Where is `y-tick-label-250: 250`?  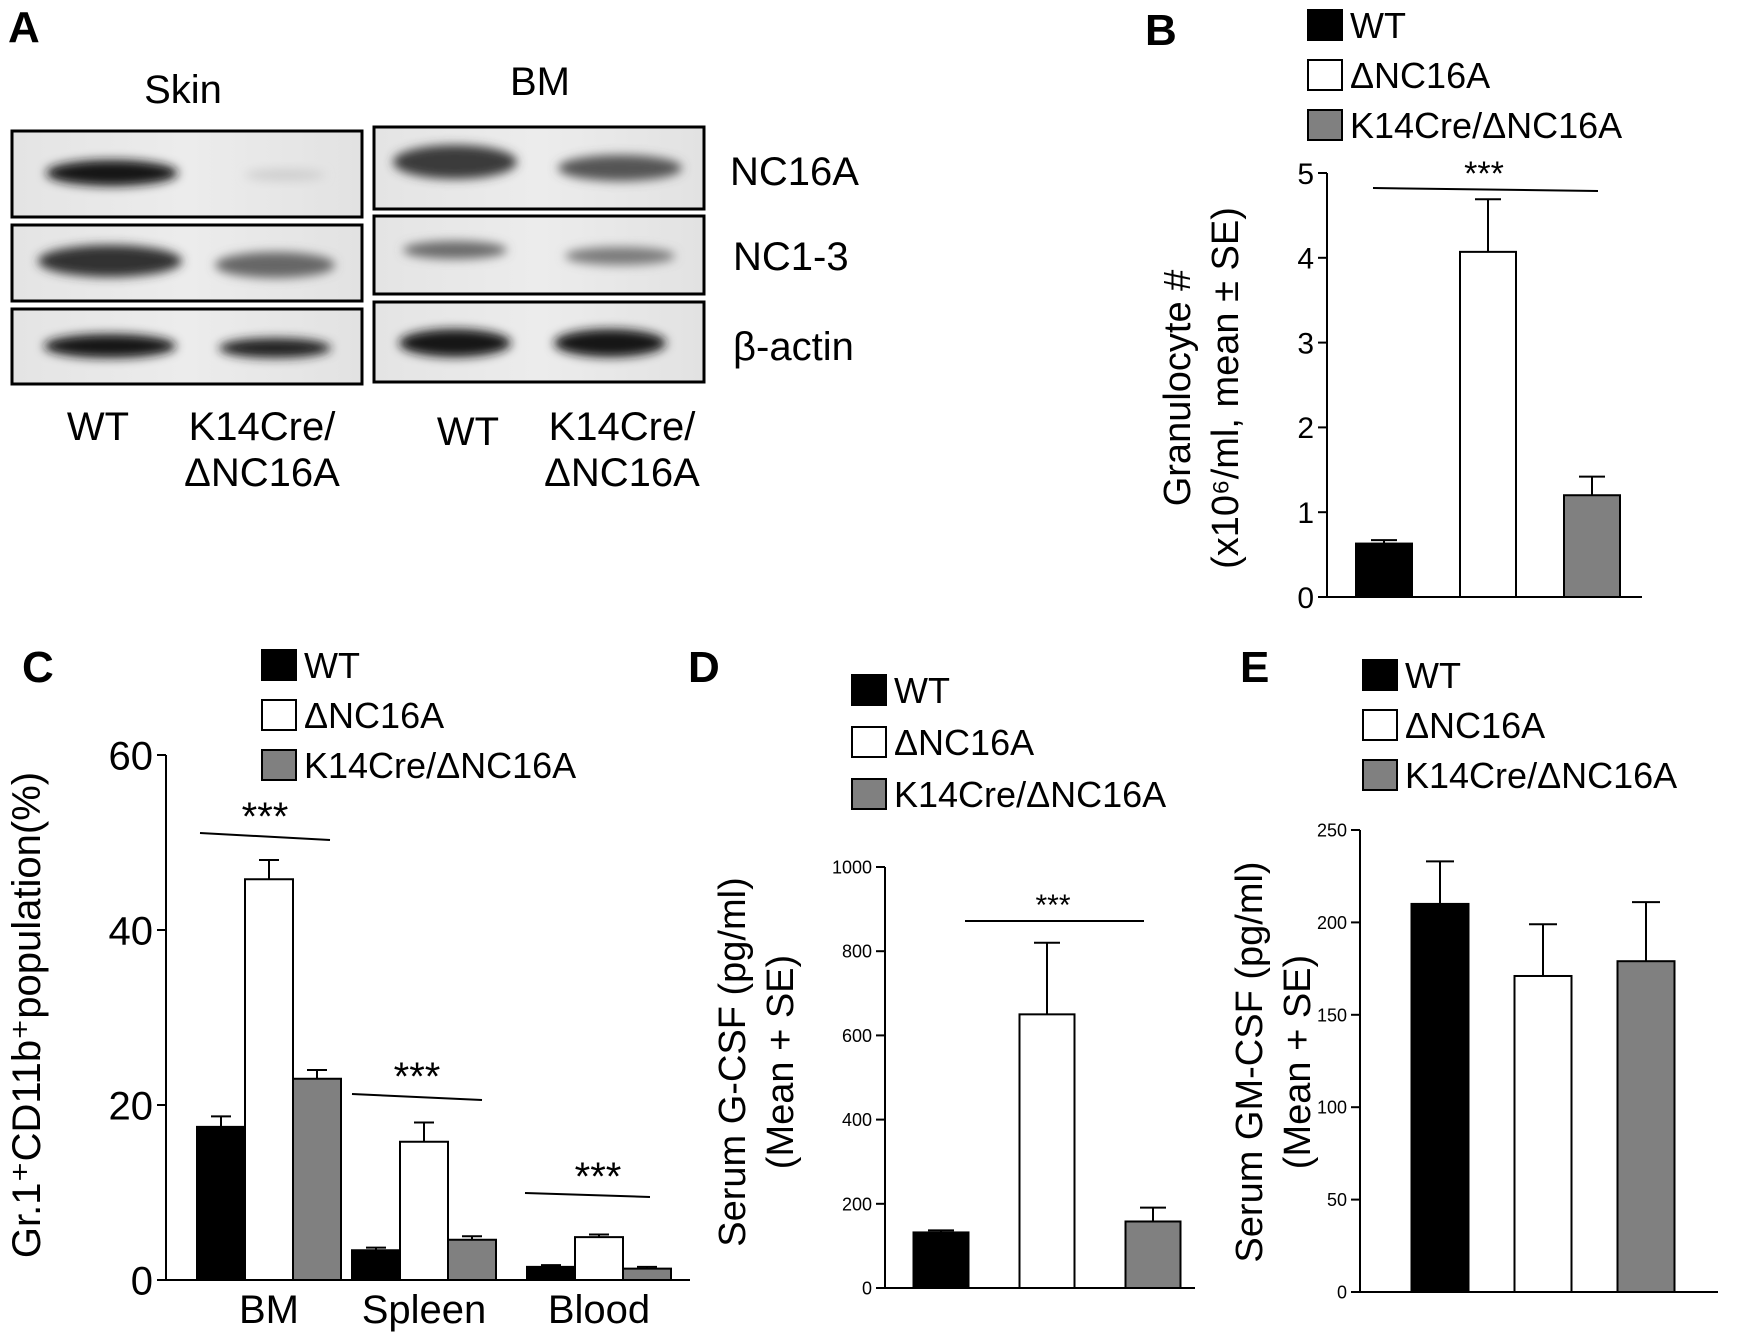
y-tick-label-250: 250 is located at coordinates (1332, 830).